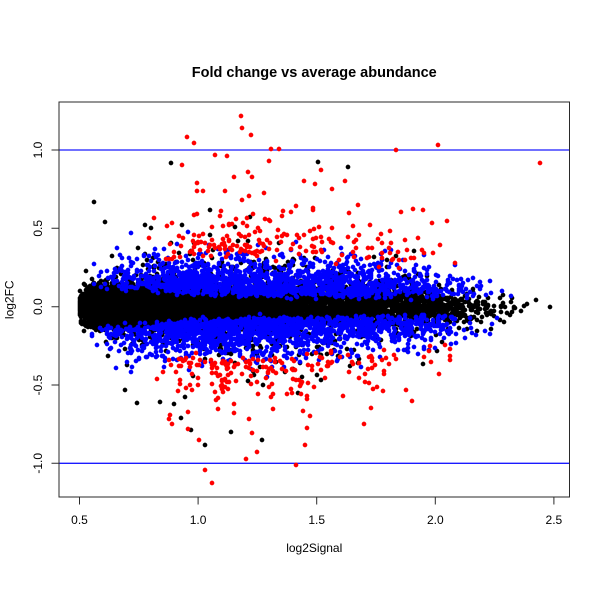 The image size is (600, 600). What do you see at coordinates (38, 306) in the screenshot?
I see `svg-text: 0.0` at bounding box center [38, 306].